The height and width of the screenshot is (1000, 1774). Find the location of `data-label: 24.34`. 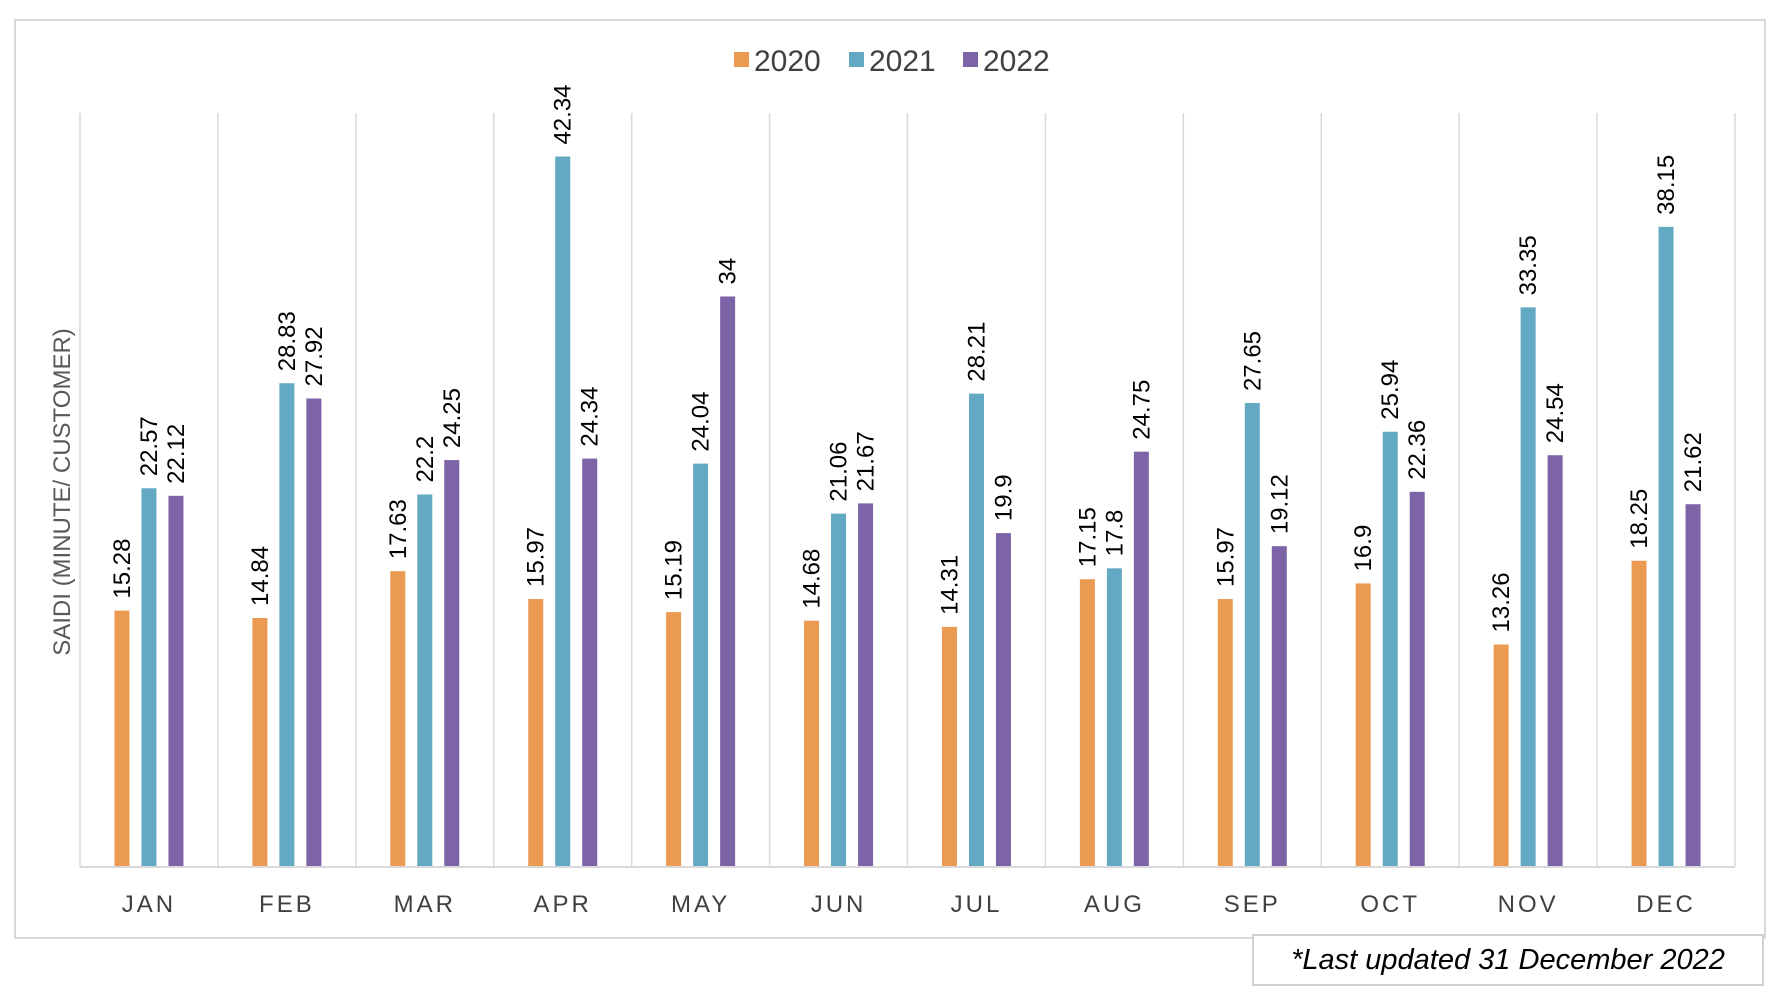

data-label: 24.34 is located at coordinates (590, 417).